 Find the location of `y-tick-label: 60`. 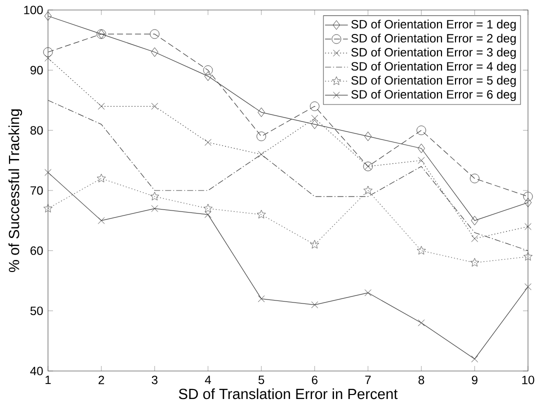

y-tick-label: 60 is located at coordinates (36, 250).